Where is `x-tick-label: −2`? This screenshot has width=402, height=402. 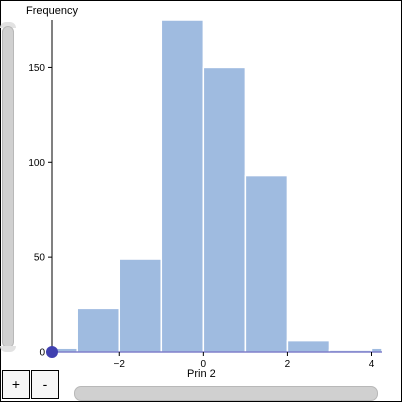
x-tick-label: −2 is located at coordinates (120, 364).